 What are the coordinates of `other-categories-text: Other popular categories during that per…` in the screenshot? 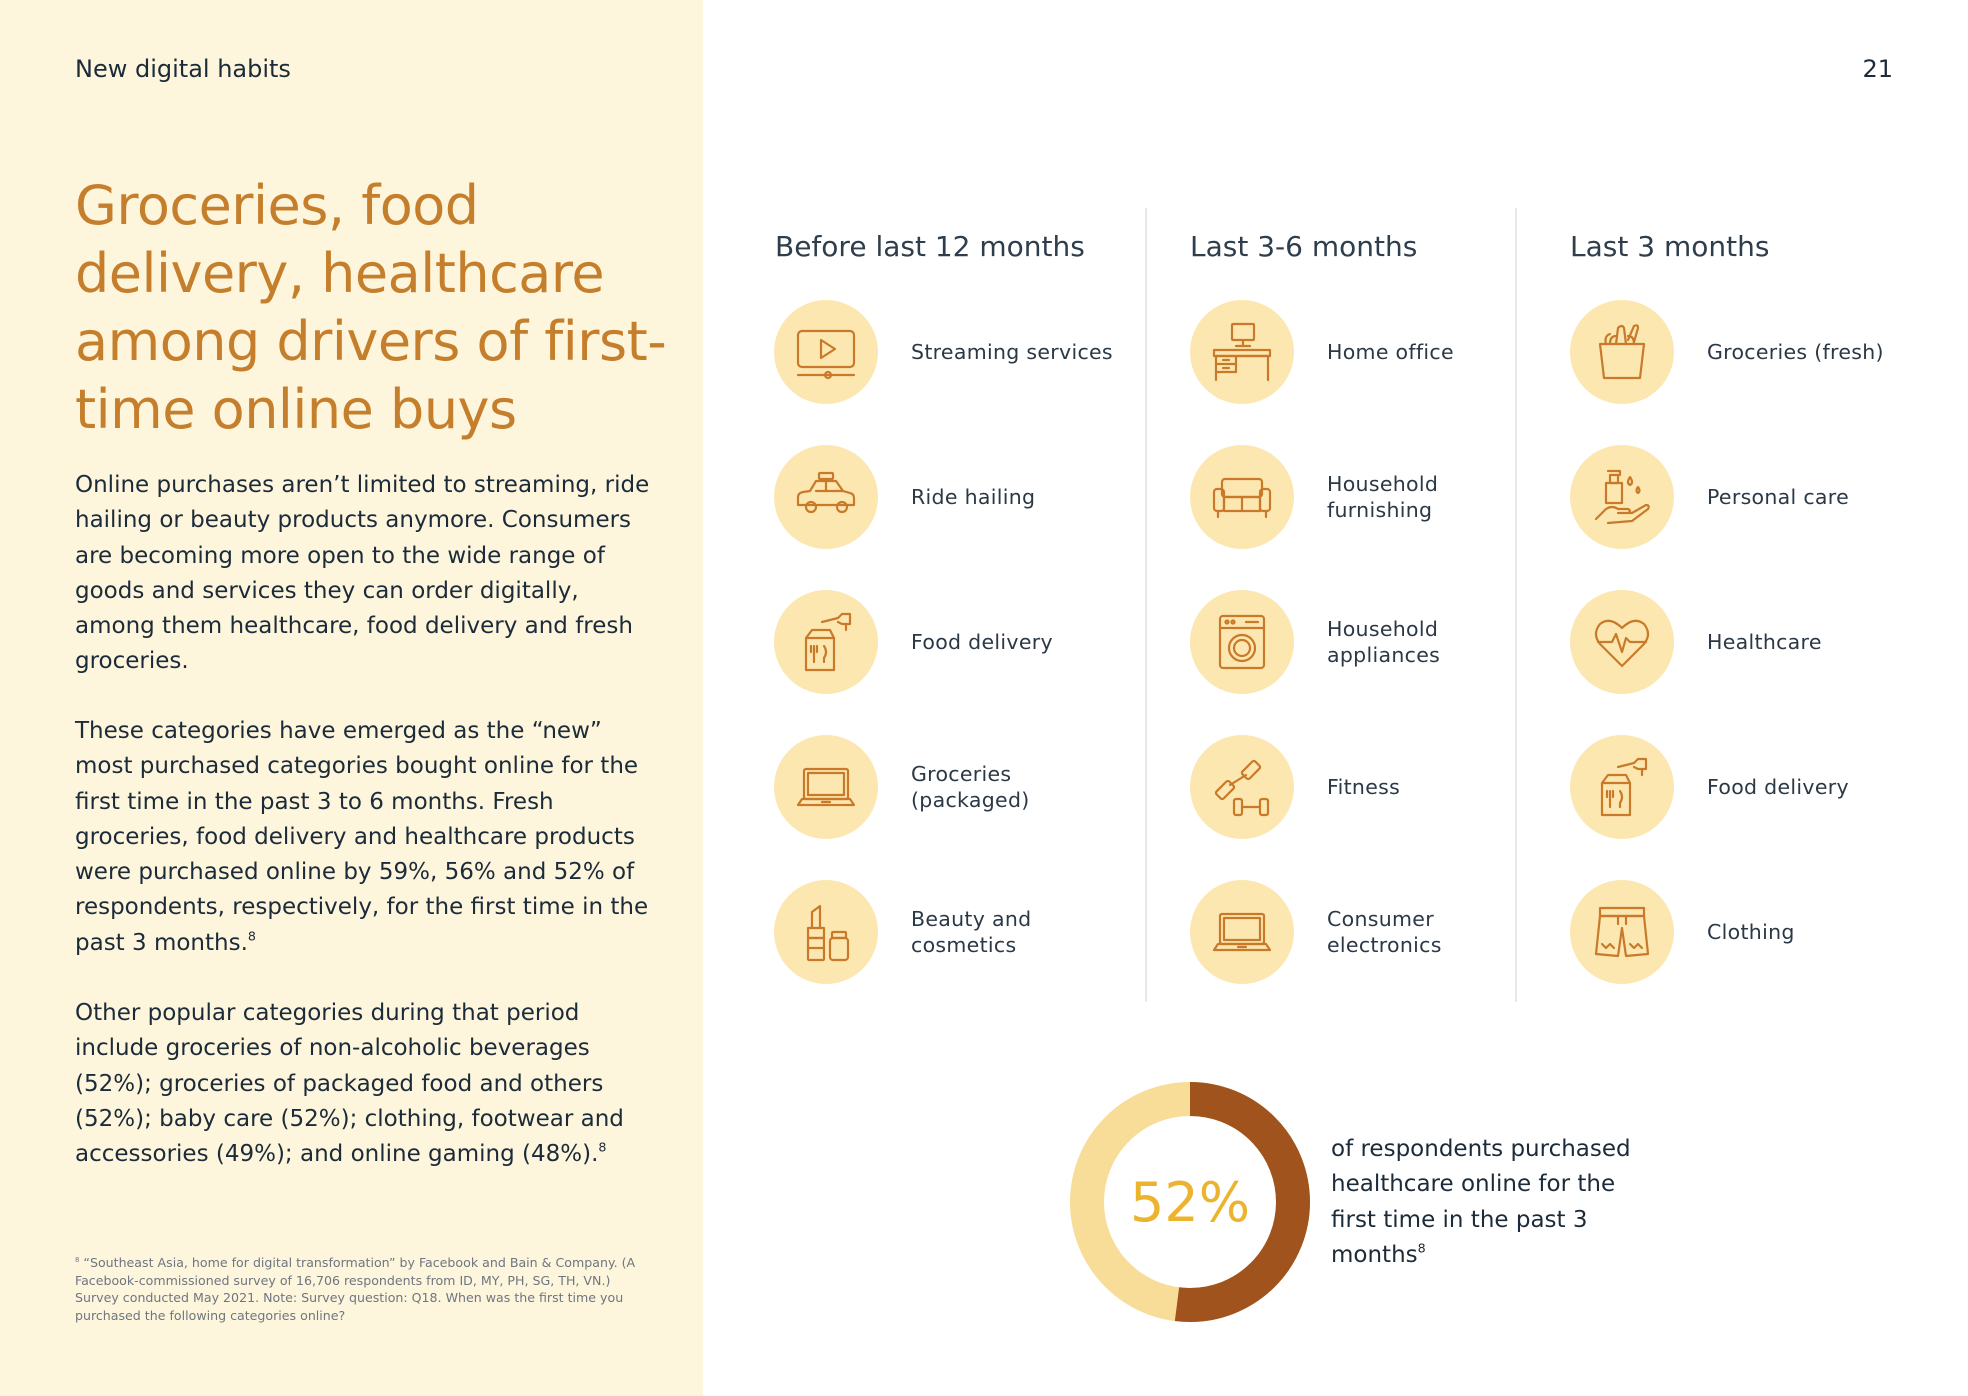 It's located at (349, 1084).